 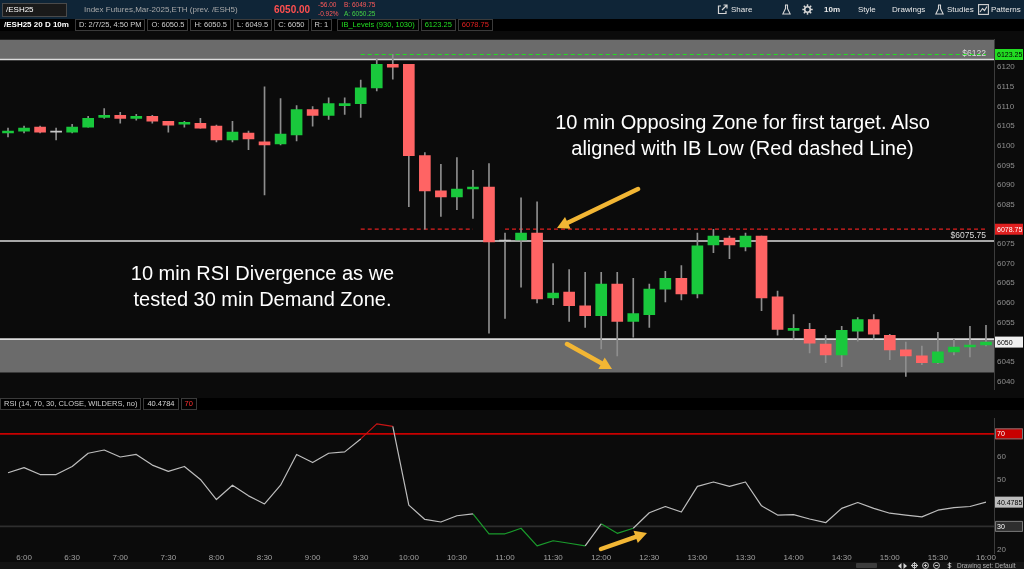 What do you see at coordinates (909, 9) in the screenshot?
I see `text: Drawings` at bounding box center [909, 9].